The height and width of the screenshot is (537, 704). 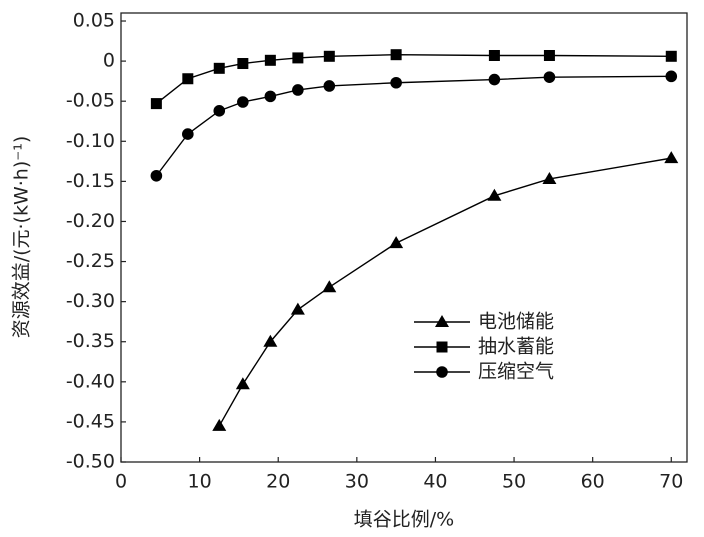 What do you see at coordinates (90, 381) in the screenshot?
I see `y-tick-label: -0.40` at bounding box center [90, 381].